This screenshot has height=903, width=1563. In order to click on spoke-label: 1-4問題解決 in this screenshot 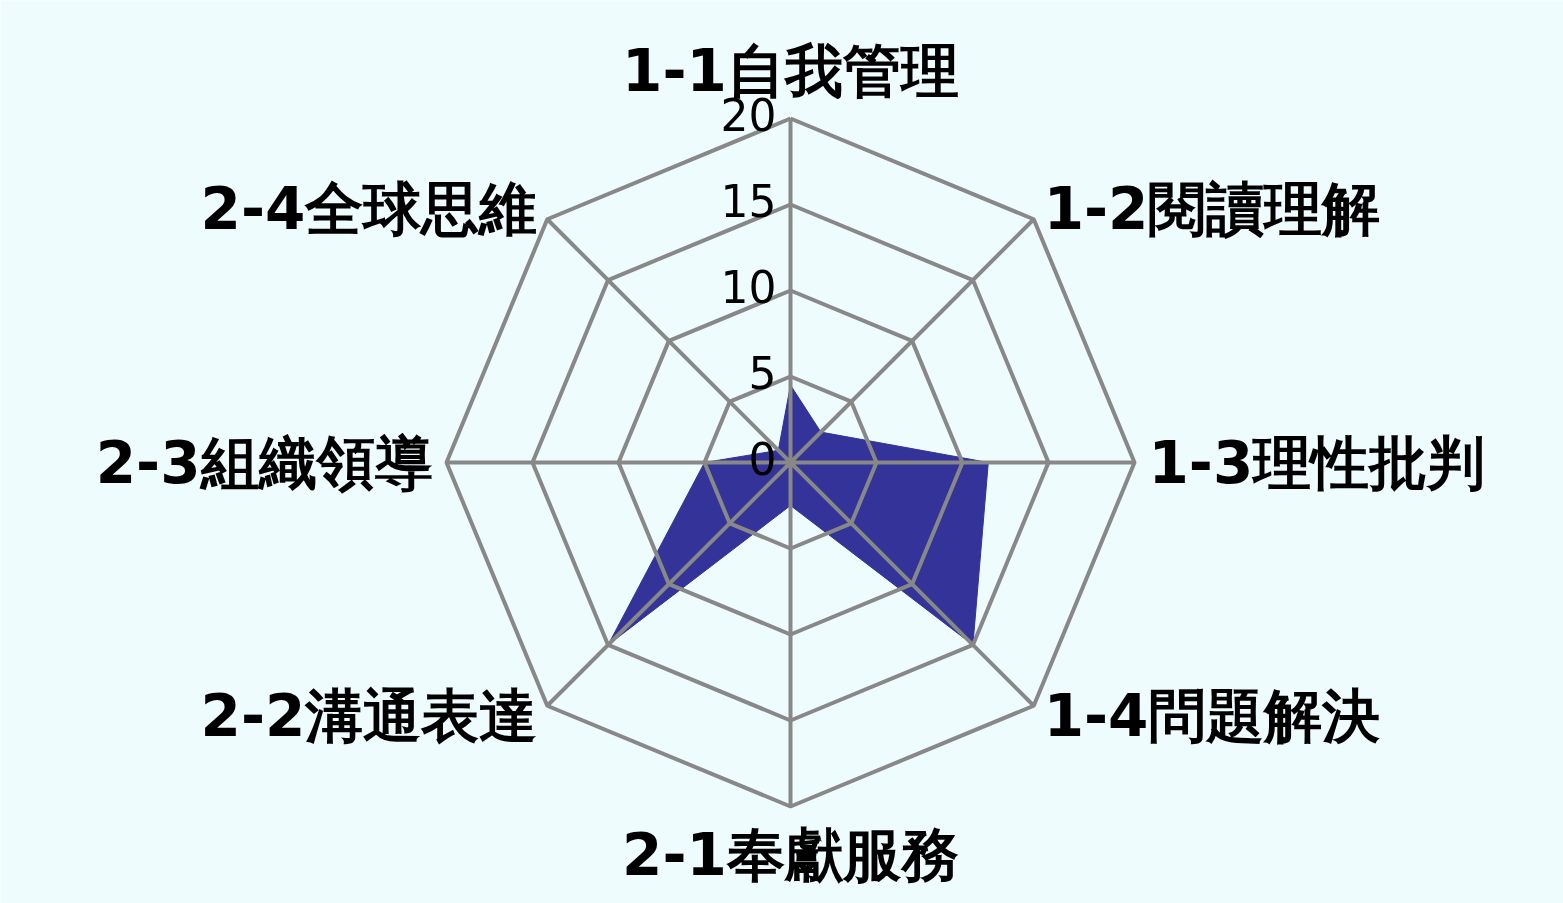, I will do `click(1212, 715)`.